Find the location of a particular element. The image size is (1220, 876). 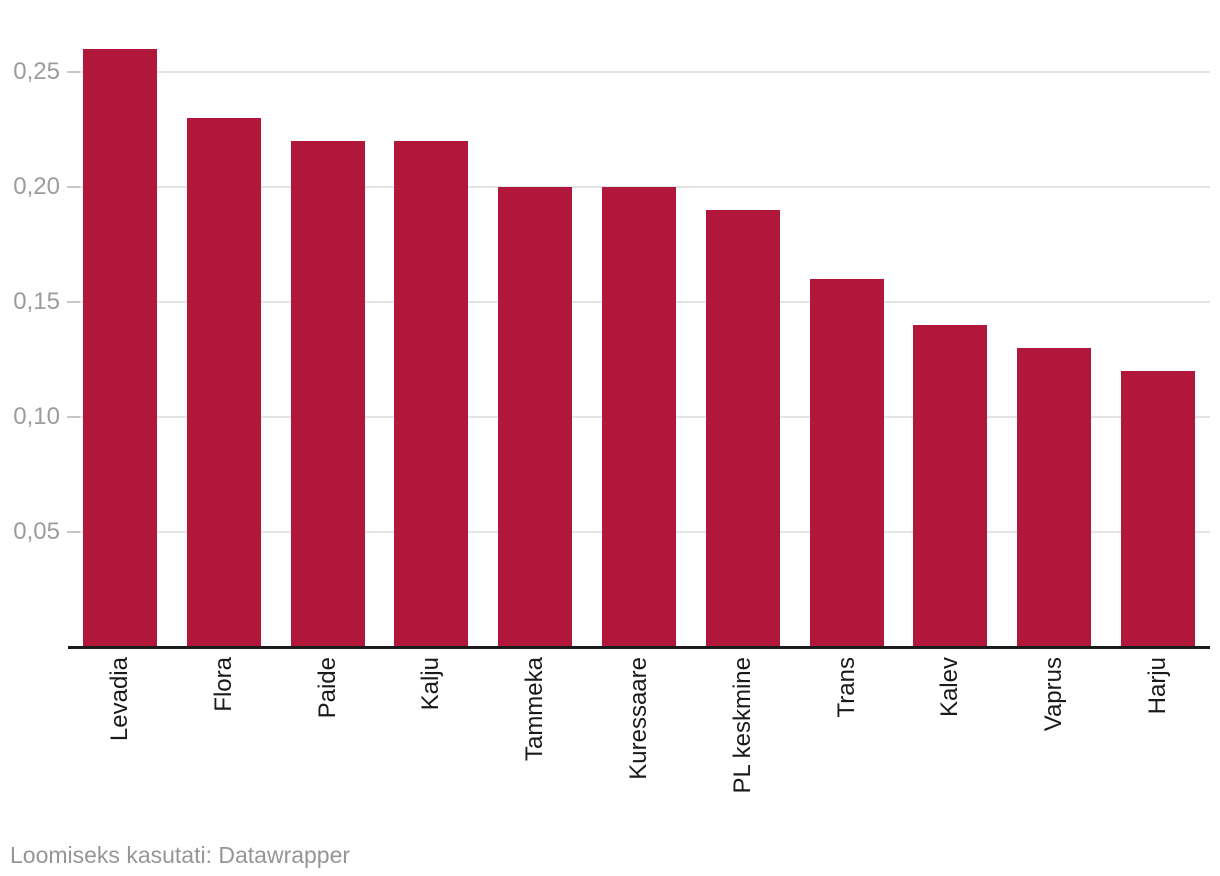

bar-paide is located at coordinates (328, 394).